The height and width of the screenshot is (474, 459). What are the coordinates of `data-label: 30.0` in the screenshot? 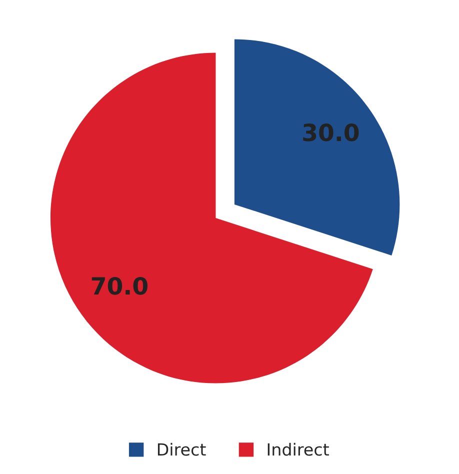 It's located at (331, 133).